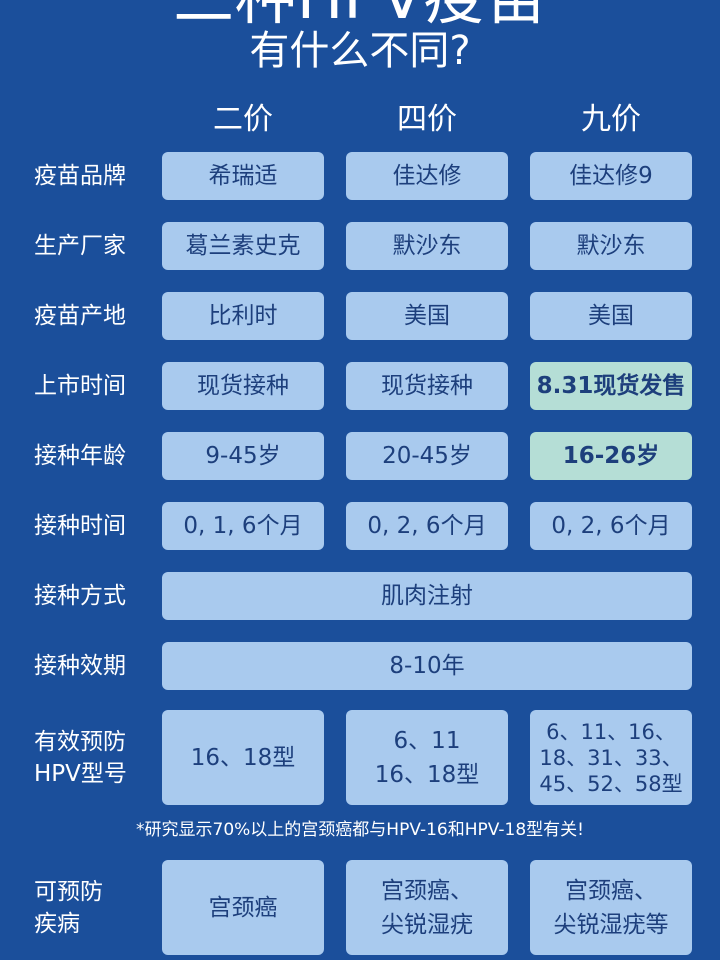 This screenshot has width=720, height=960. I want to click on text-line: 8.31现货发售, so click(611, 386).